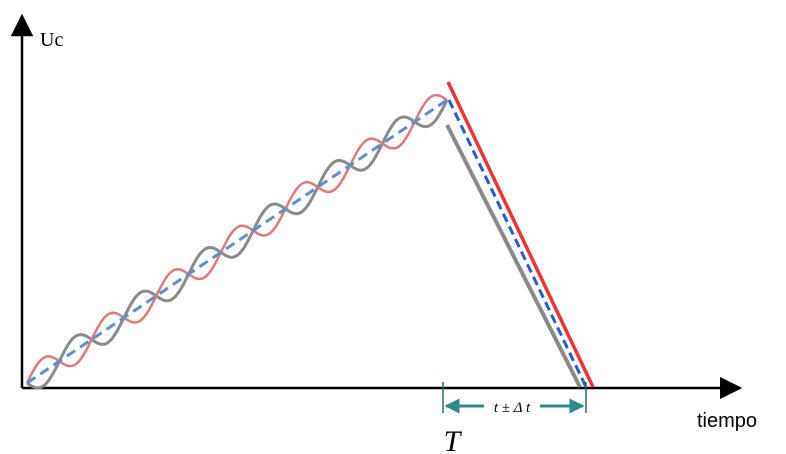 This screenshot has height=454, width=786. Describe the element at coordinates (727, 421) in the screenshot. I see `x-axis-label: tiempo` at that location.